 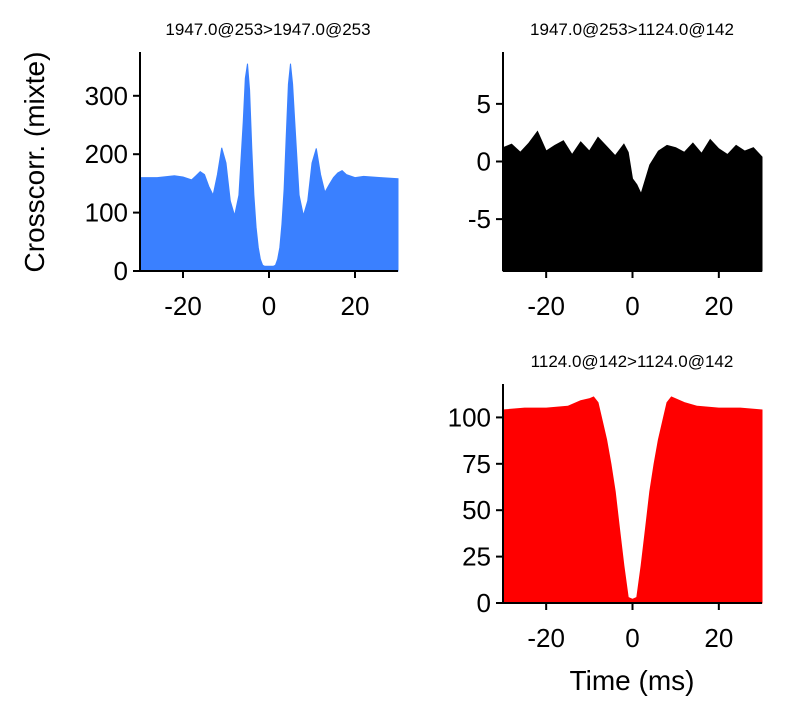 I want to click on panel-3-axes: -20 0 20 0 25 50 75 100, so click(x=605, y=518).